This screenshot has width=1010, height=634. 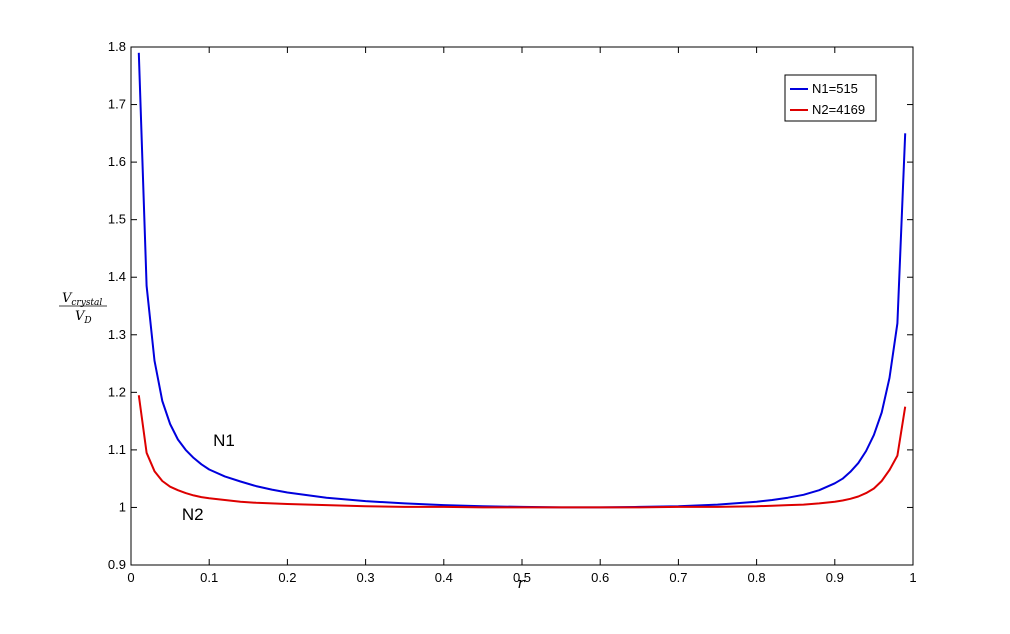 What do you see at coordinates (117, 391) in the screenshot?
I see `y-tick-label: 1.2` at bounding box center [117, 391].